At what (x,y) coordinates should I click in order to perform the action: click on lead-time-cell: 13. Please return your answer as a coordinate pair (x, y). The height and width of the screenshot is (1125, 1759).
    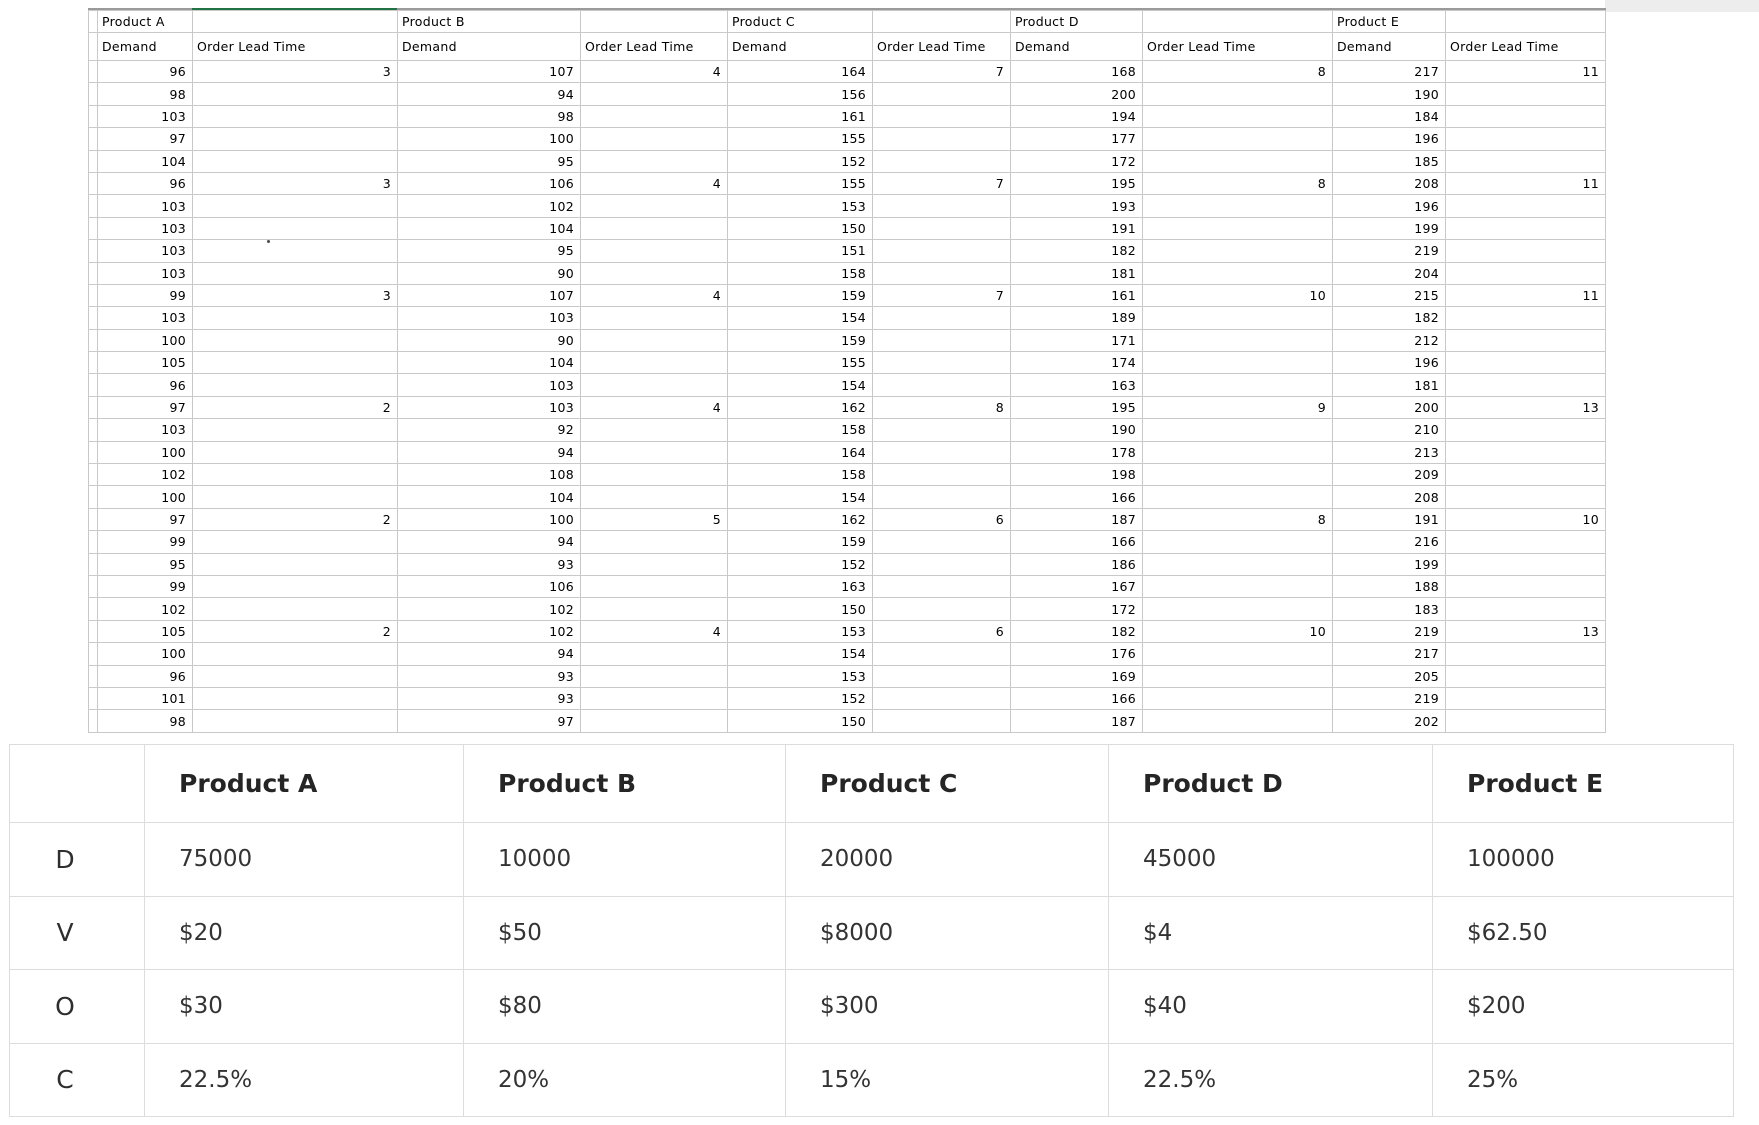
    Looking at the image, I should click on (1525, 631).